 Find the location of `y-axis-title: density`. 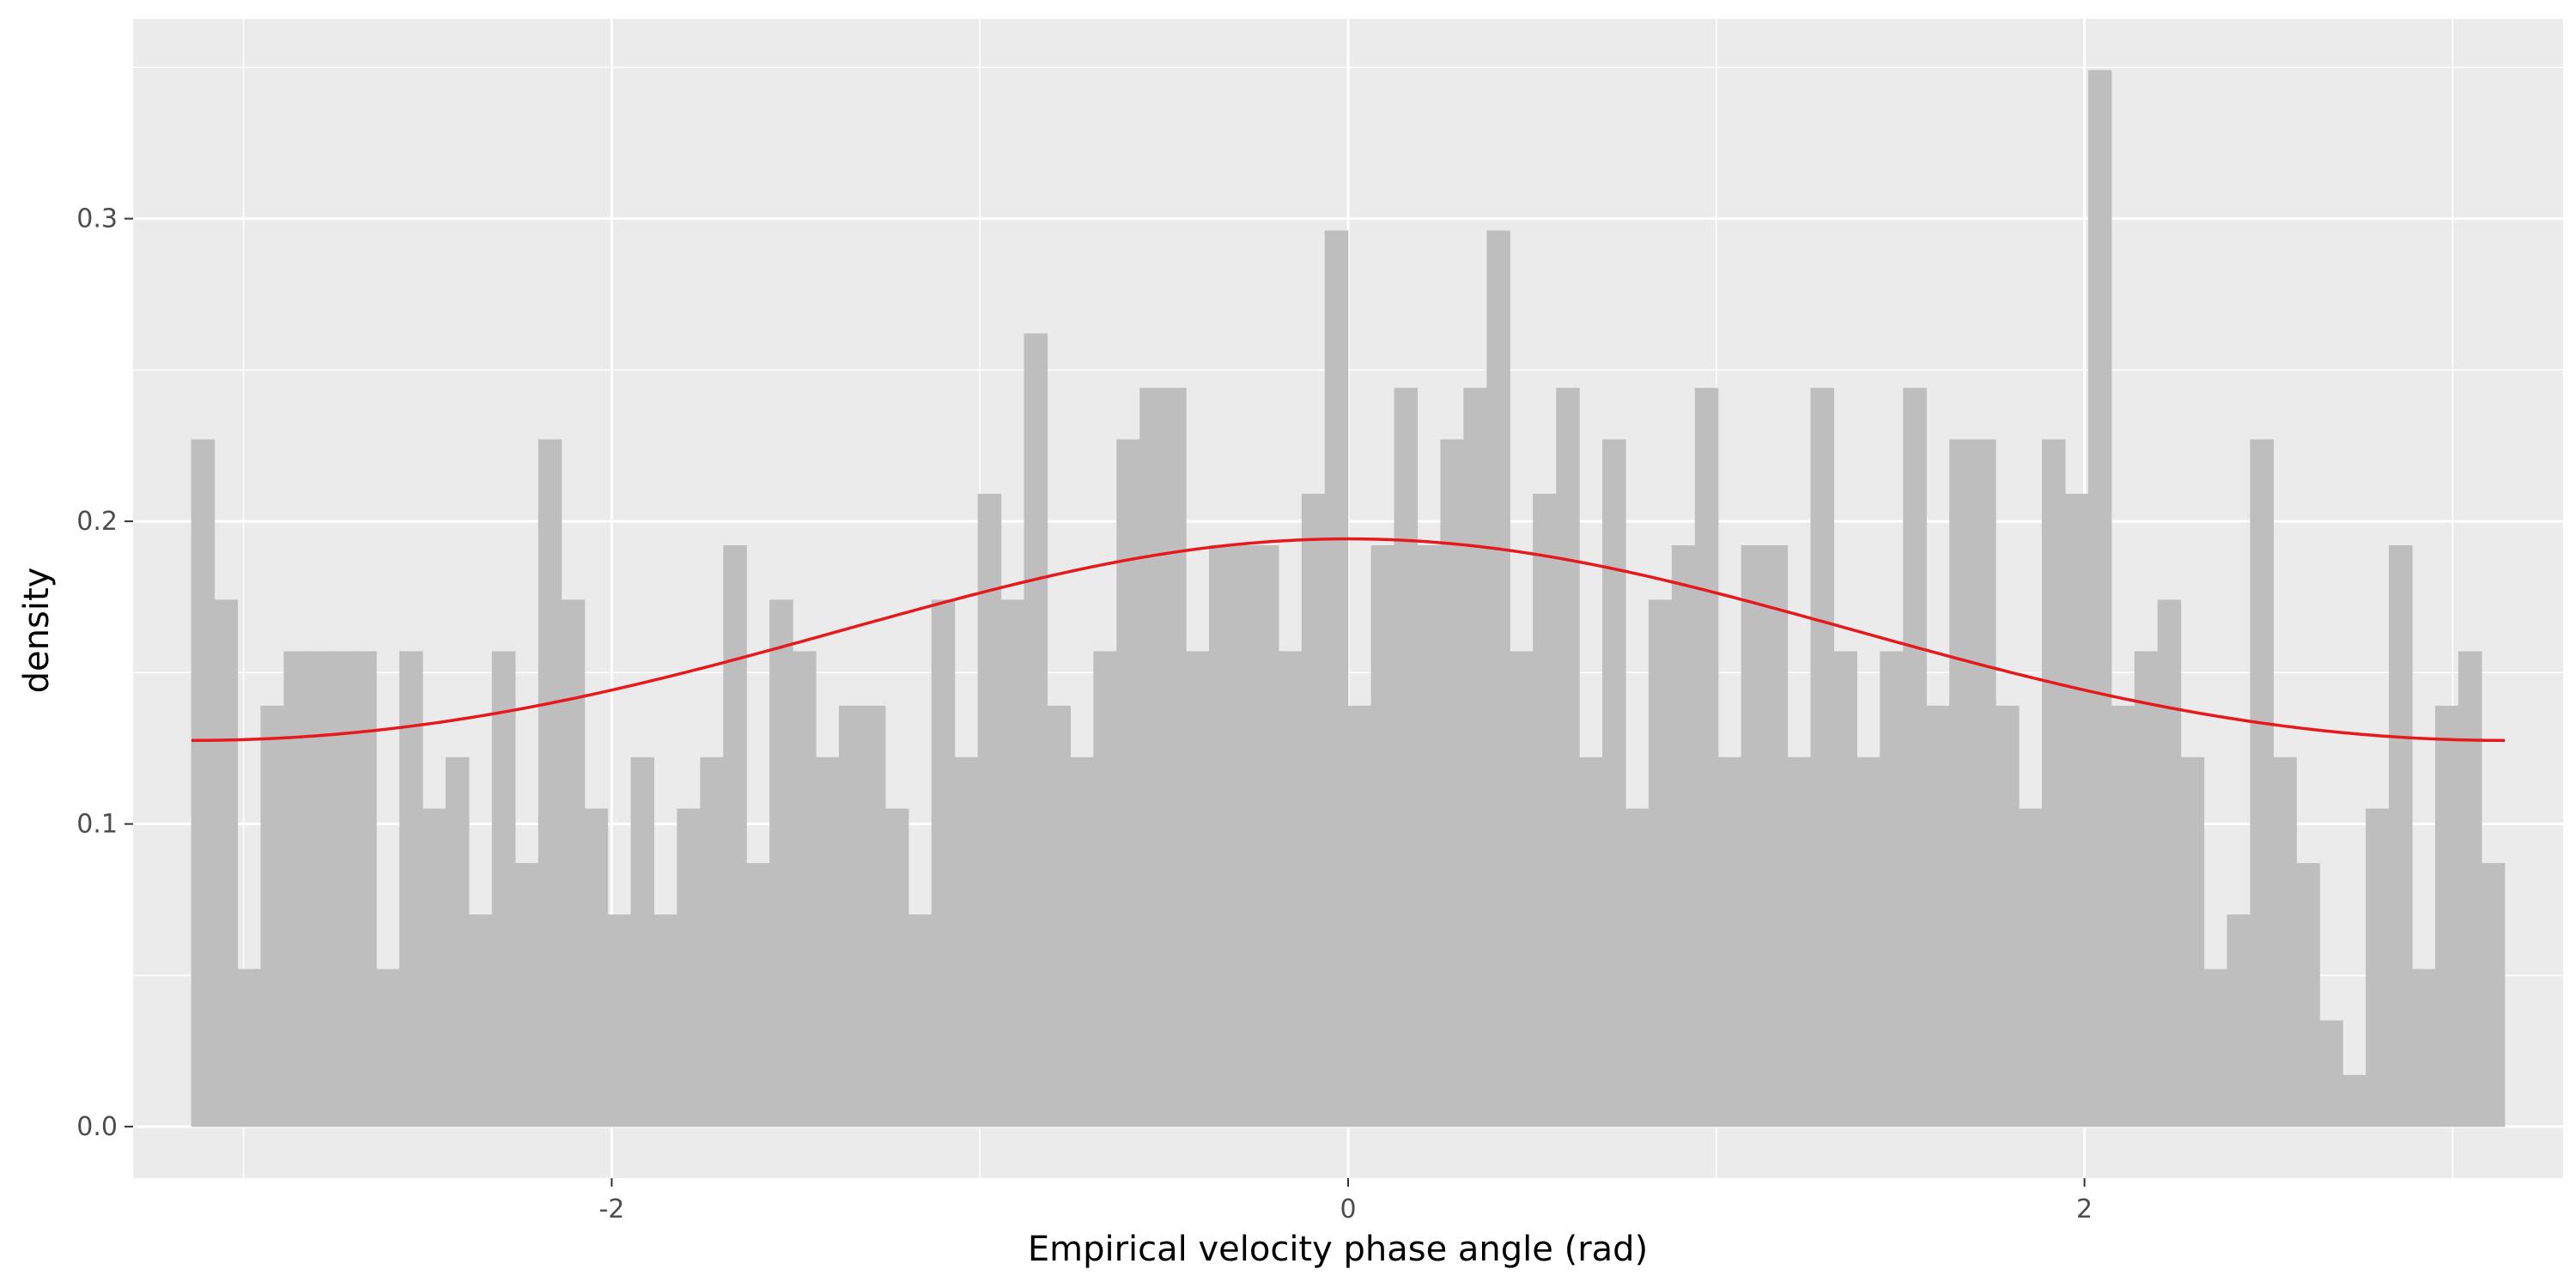

y-axis-title: density is located at coordinates (37, 631).